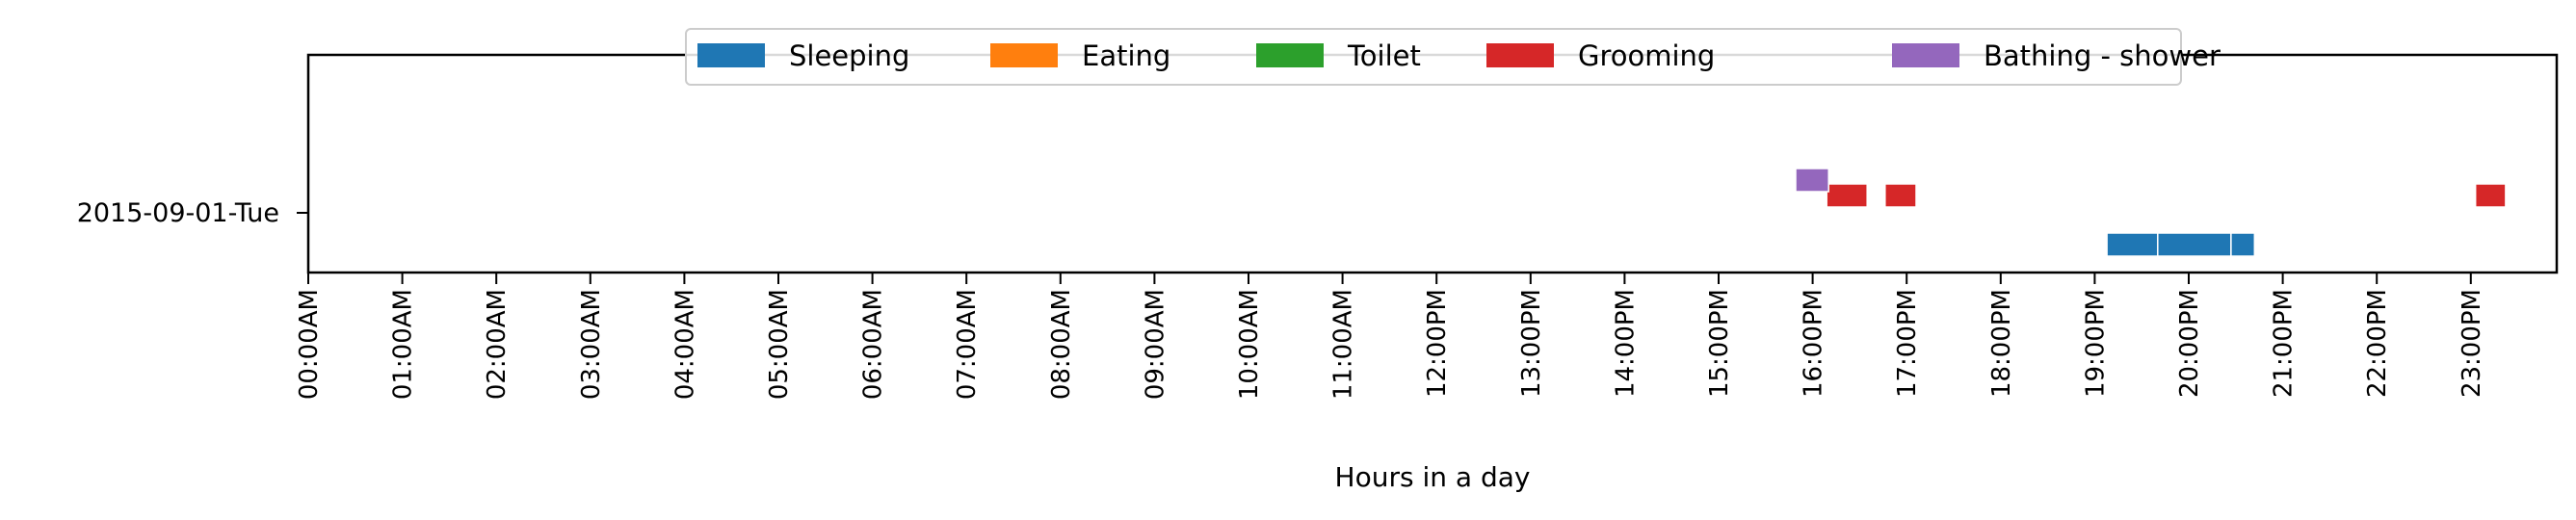 This screenshot has height=520, width=2576. Describe the element at coordinates (968, 345) in the screenshot. I see `x-tick-label: 07:00AM` at that location.